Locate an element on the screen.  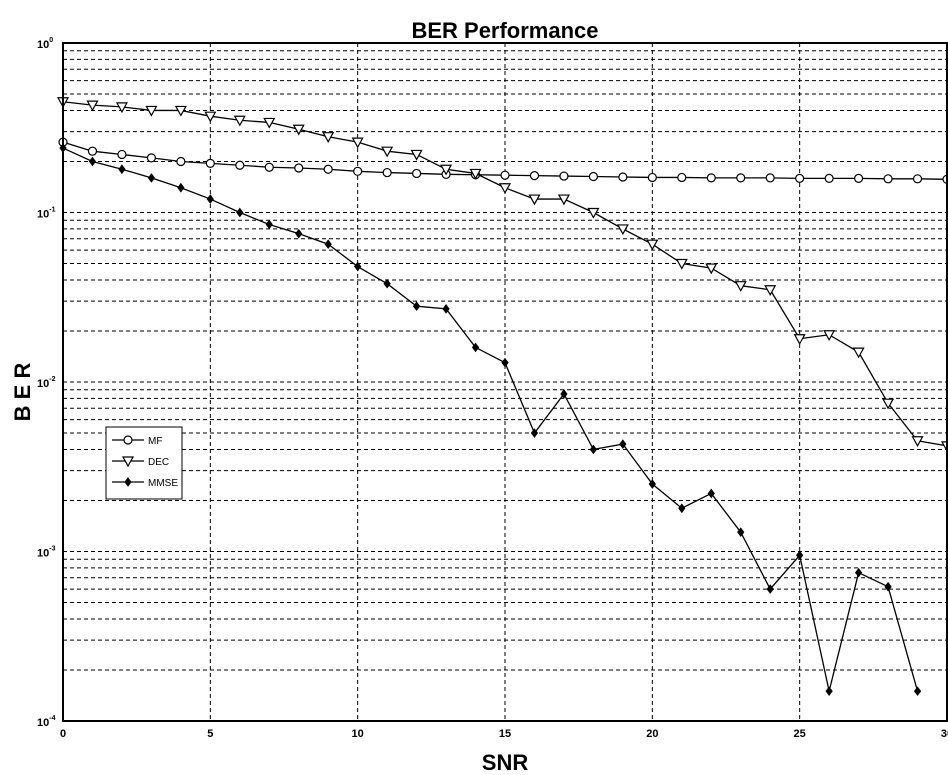
y-tick-label: 10⁰ is located at coordinates (45, 44).